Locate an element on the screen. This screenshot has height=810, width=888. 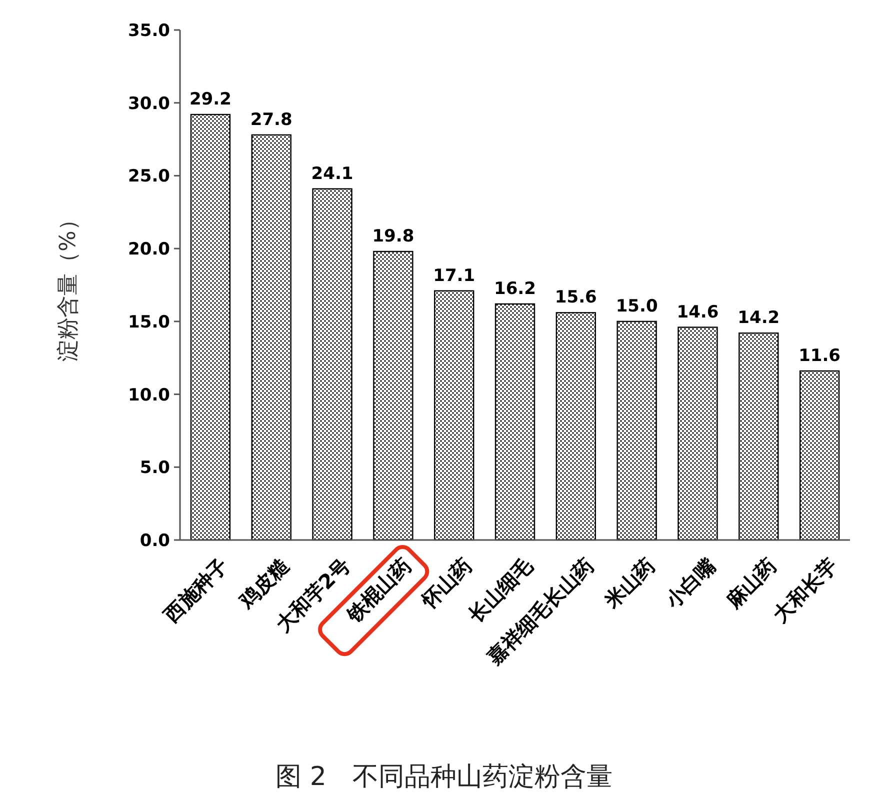
text: 图 2 不同品种山药淀粉含量 is located at coordinates (444, 777).